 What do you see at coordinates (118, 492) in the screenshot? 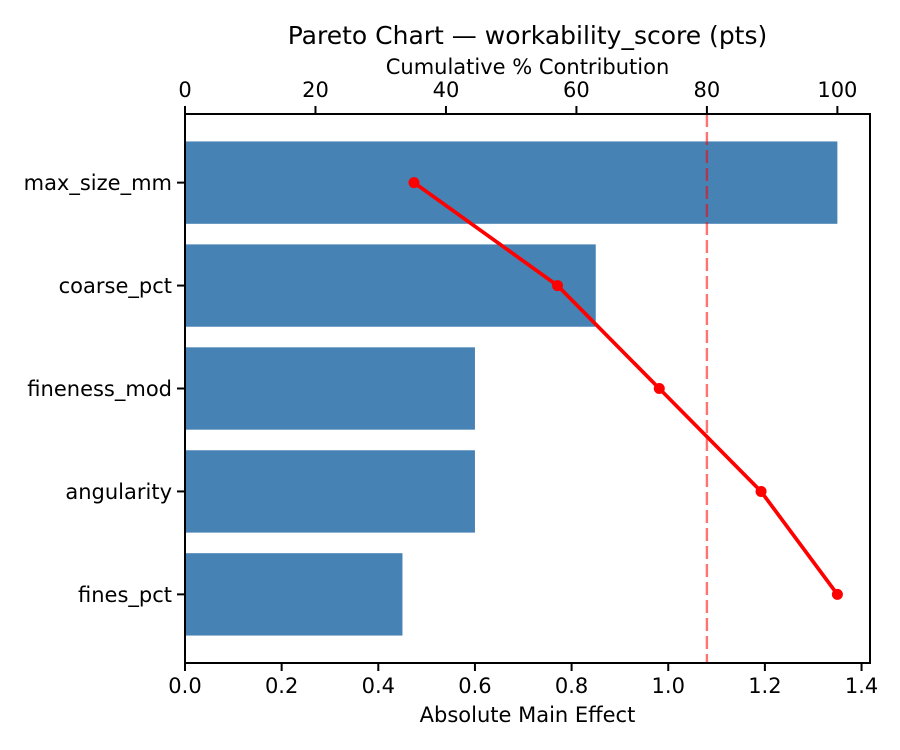
I see `category-label-angularity: angularity` at bounding box center [118, 492].